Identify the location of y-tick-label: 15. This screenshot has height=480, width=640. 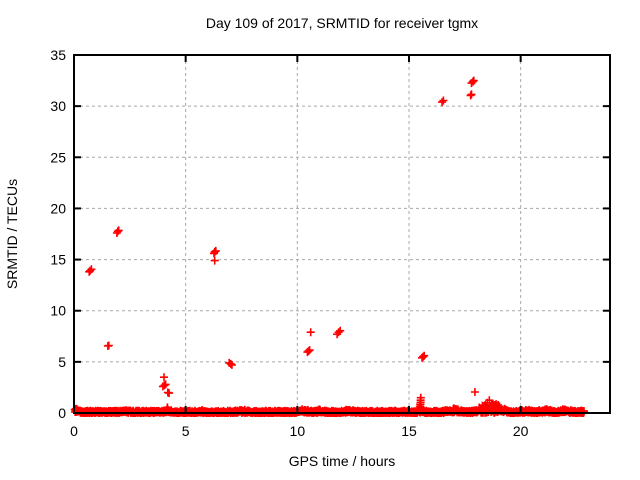
(58, 260).